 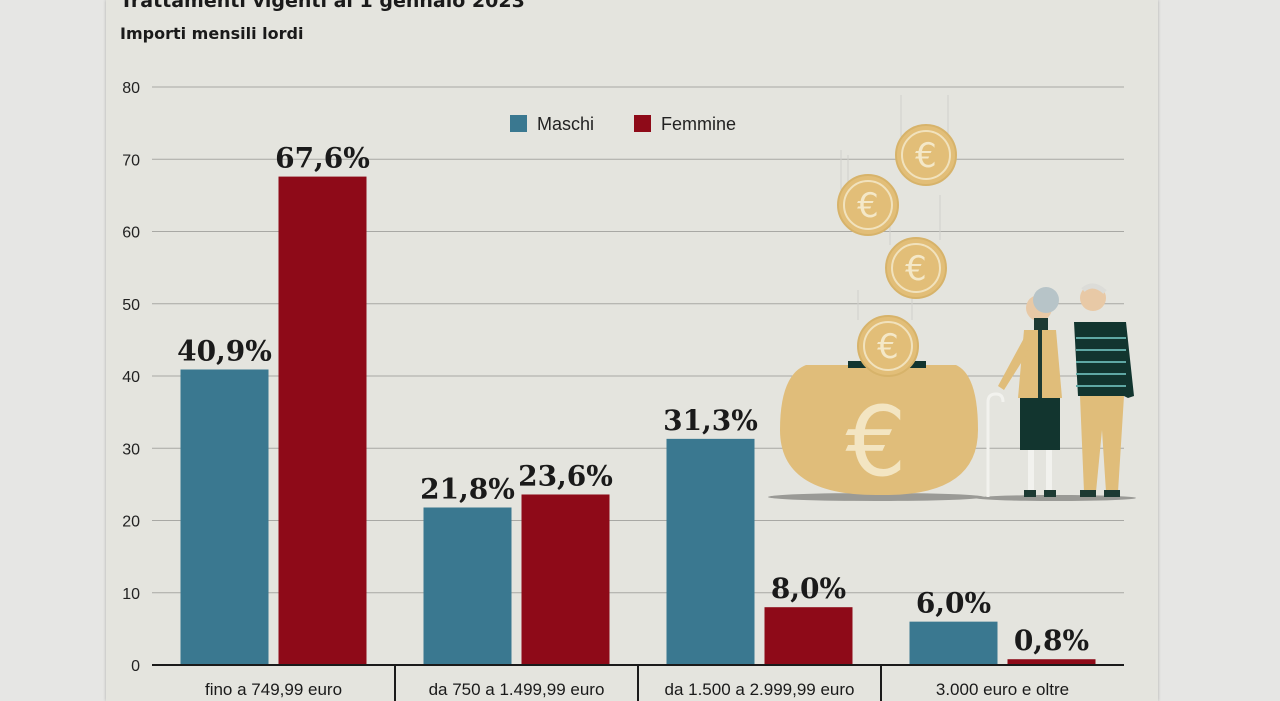 I want to click on data-label: 40,9%, so click(x=224, y=350).